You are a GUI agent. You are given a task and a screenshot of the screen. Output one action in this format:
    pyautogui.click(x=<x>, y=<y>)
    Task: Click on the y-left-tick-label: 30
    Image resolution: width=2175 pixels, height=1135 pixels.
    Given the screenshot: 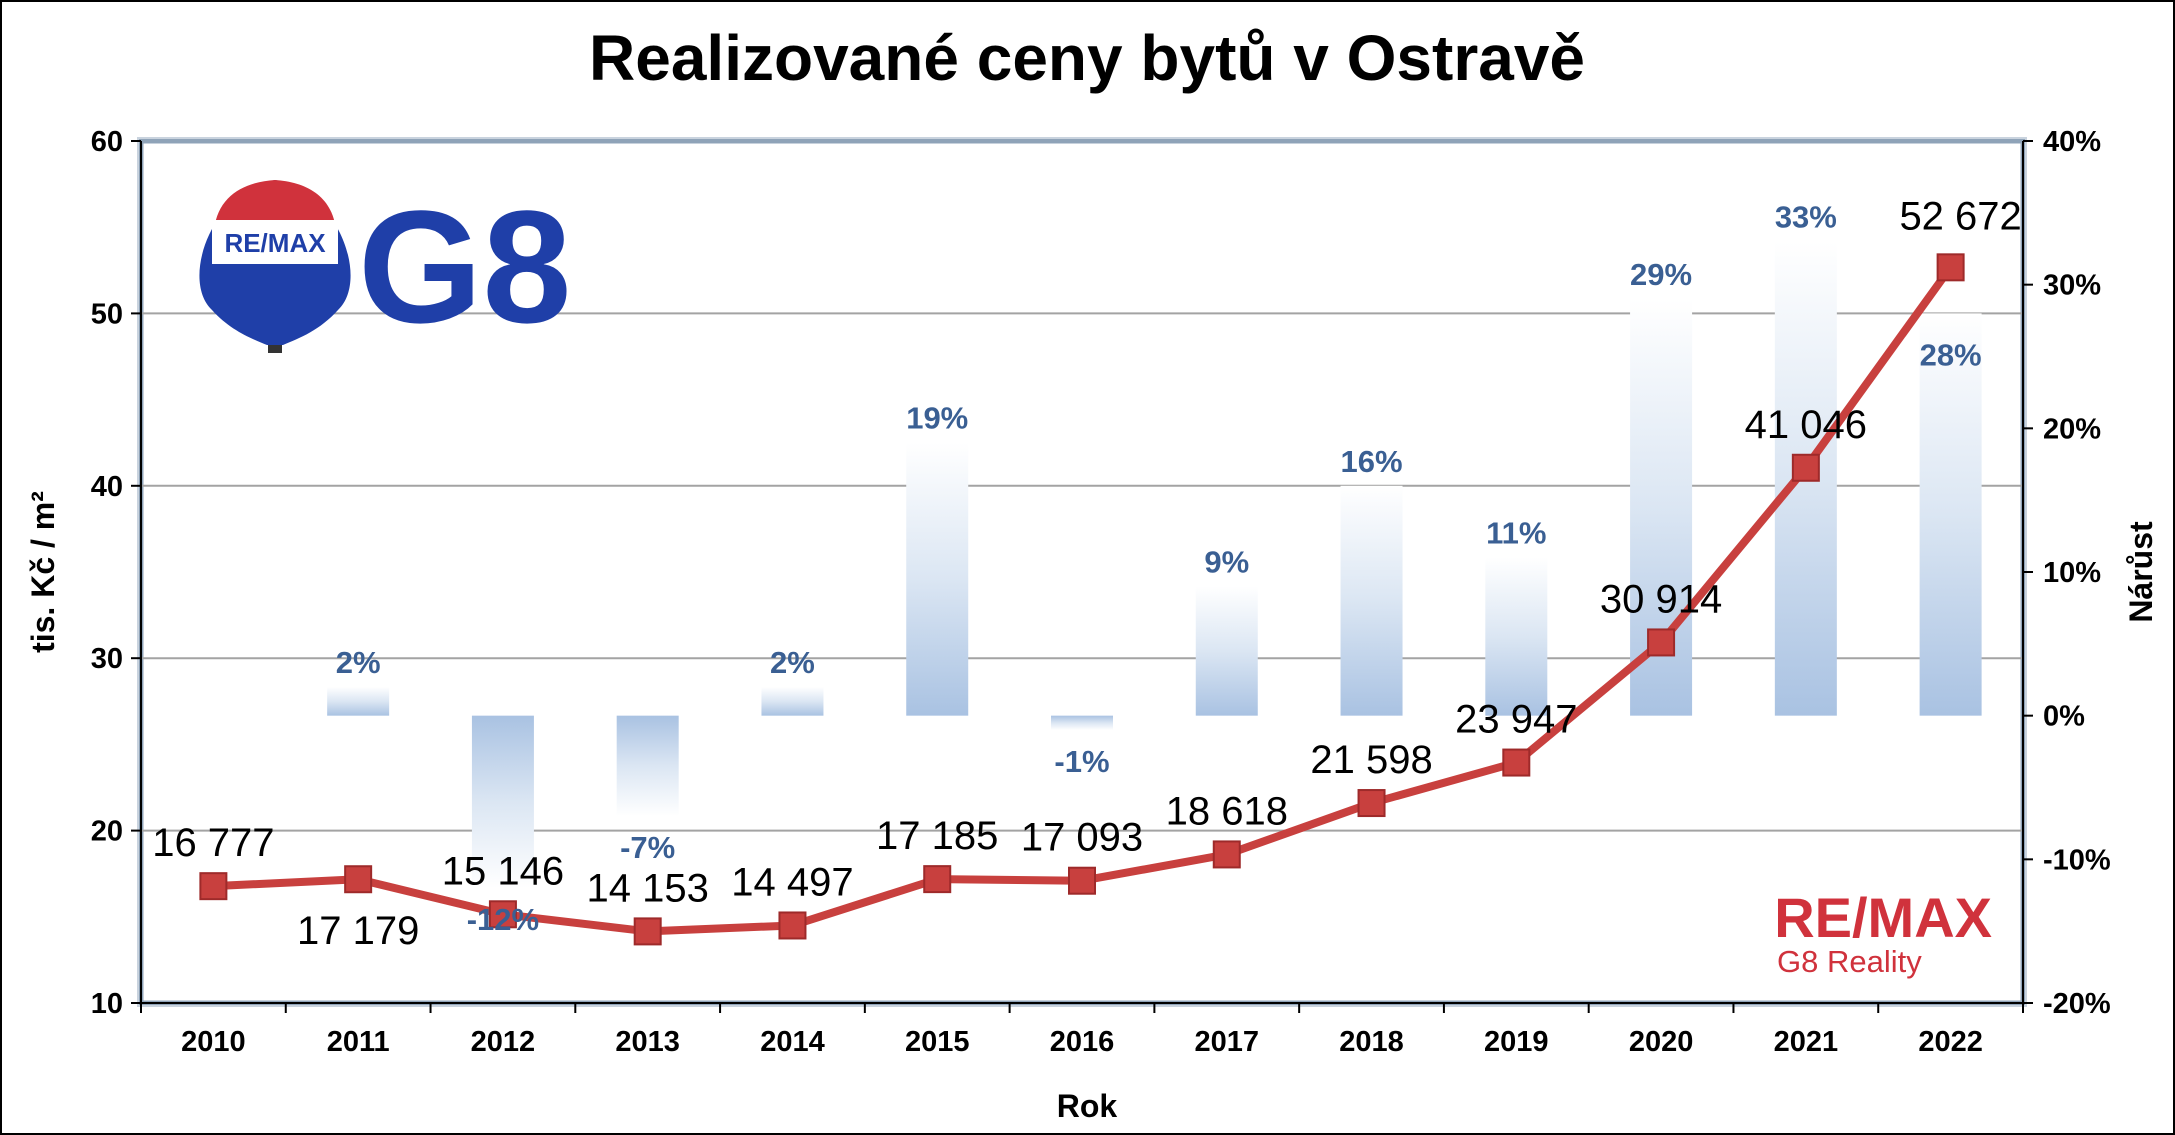 What is the action you would take?
    pyautogui.click(x=107, y=659)
    